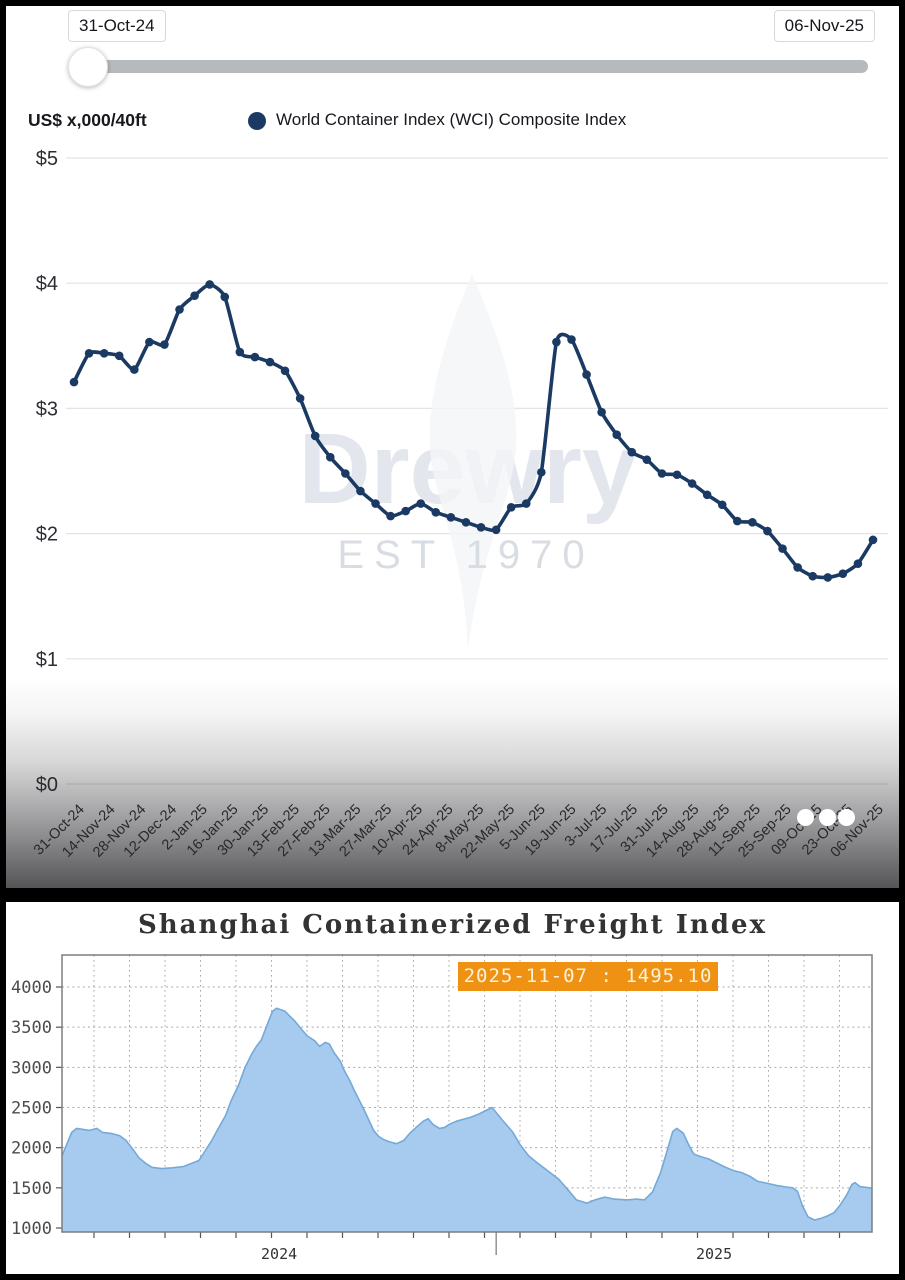 This screenshot has width=905, height=1280. I want to click on slider-track, so click(477, 66).